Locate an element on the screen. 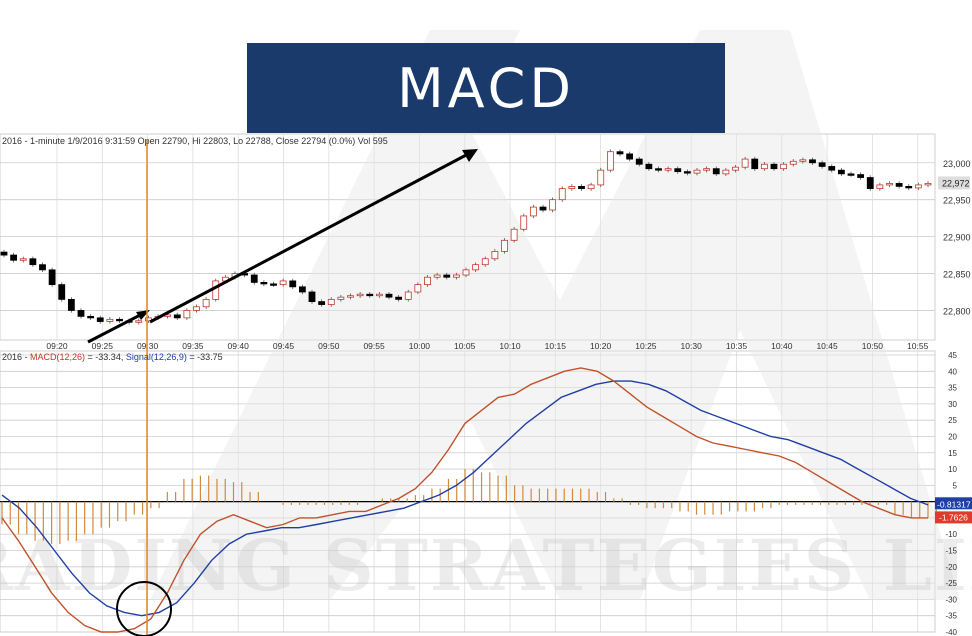 Image resolution: width=972 pixels, height=636 pixels. price-tick-label: 22,850 is located at coordinates (957, 275).